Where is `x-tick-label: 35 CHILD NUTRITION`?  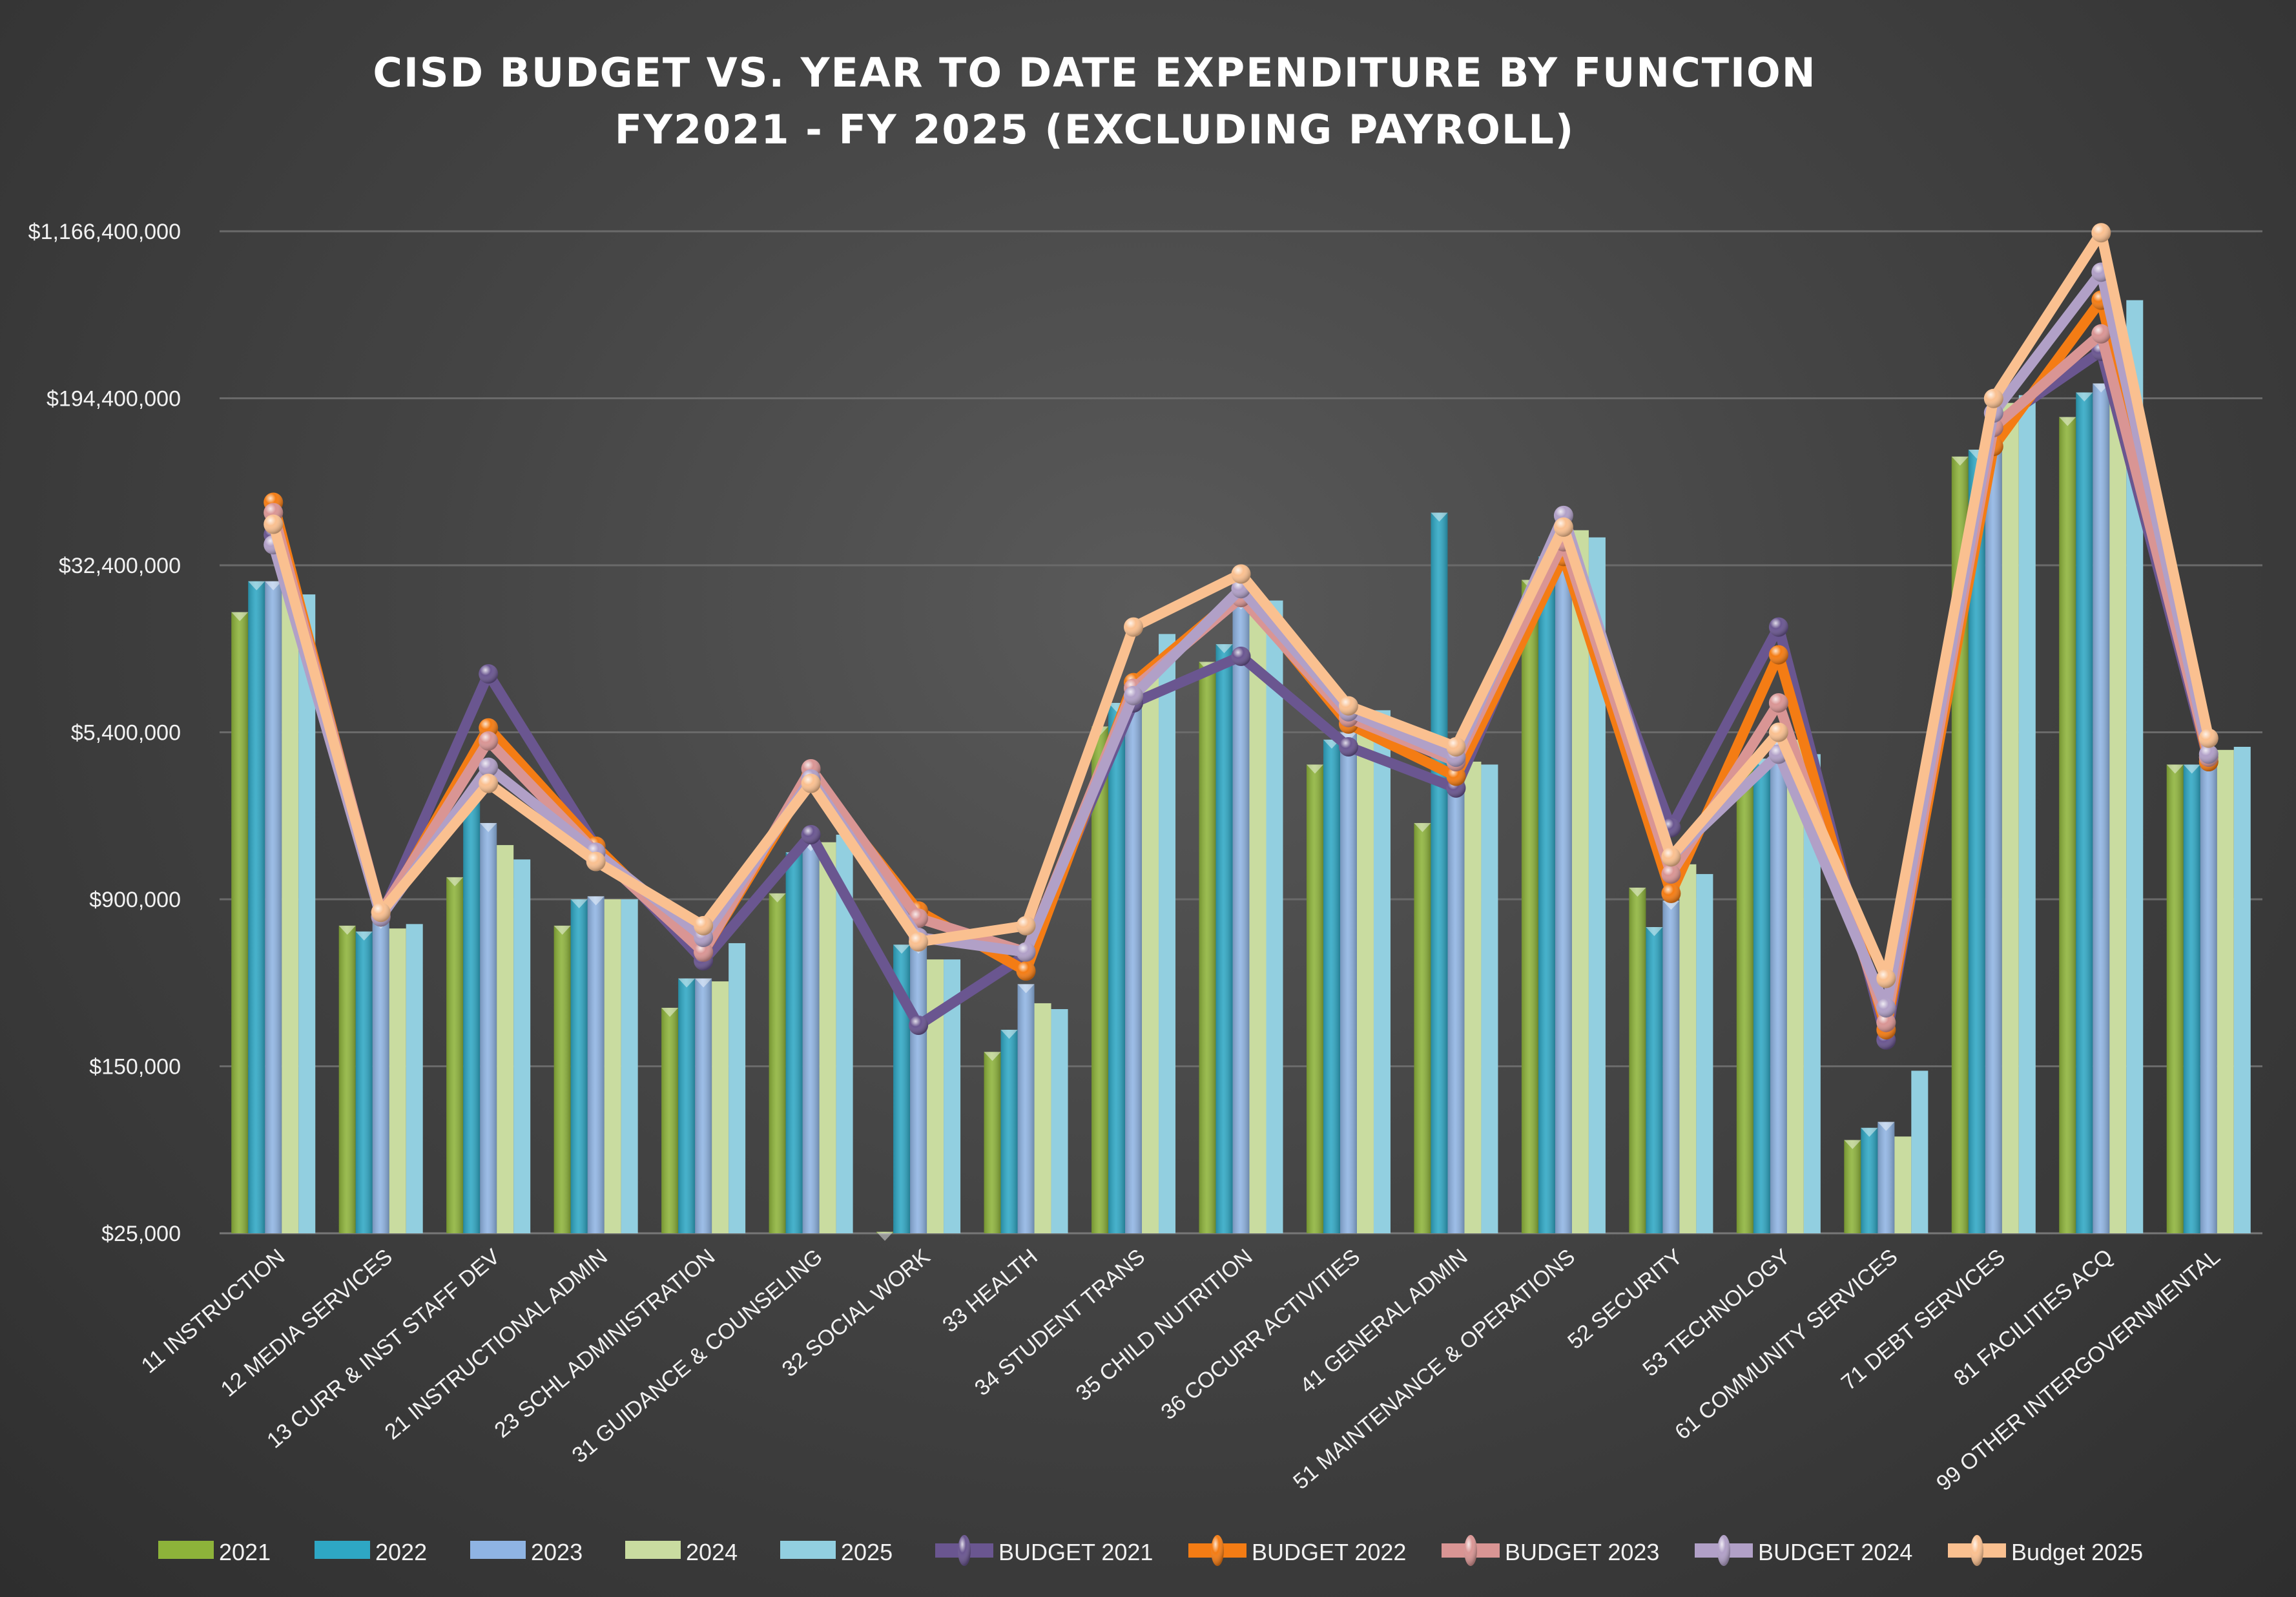
x-tick-label: 35 CHILD NUTRITION is located at coordinates (1164, 1325).